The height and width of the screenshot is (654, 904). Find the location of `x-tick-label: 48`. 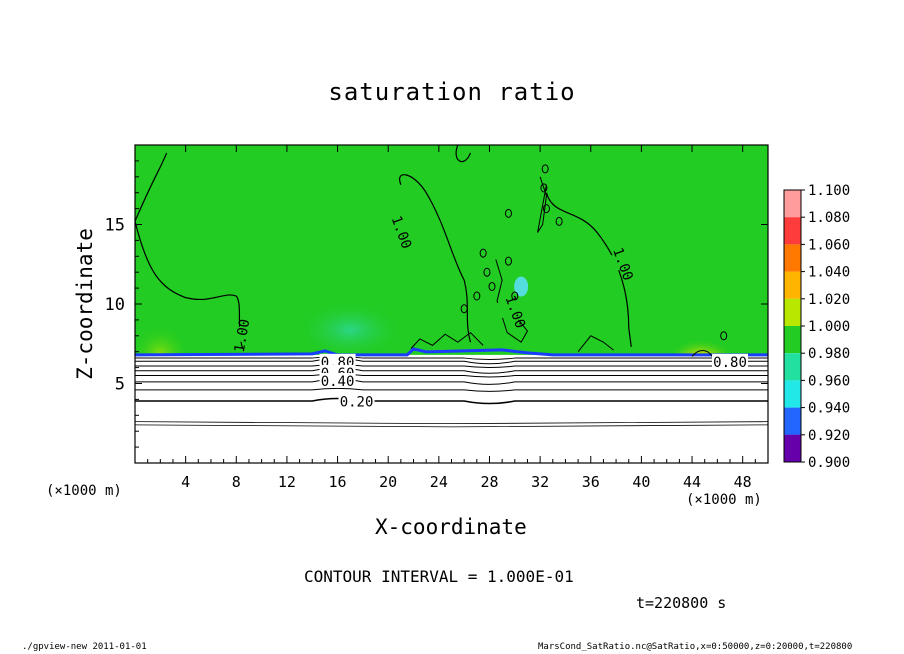

x-tick-label: 48 is located at coordinates (743, 482).